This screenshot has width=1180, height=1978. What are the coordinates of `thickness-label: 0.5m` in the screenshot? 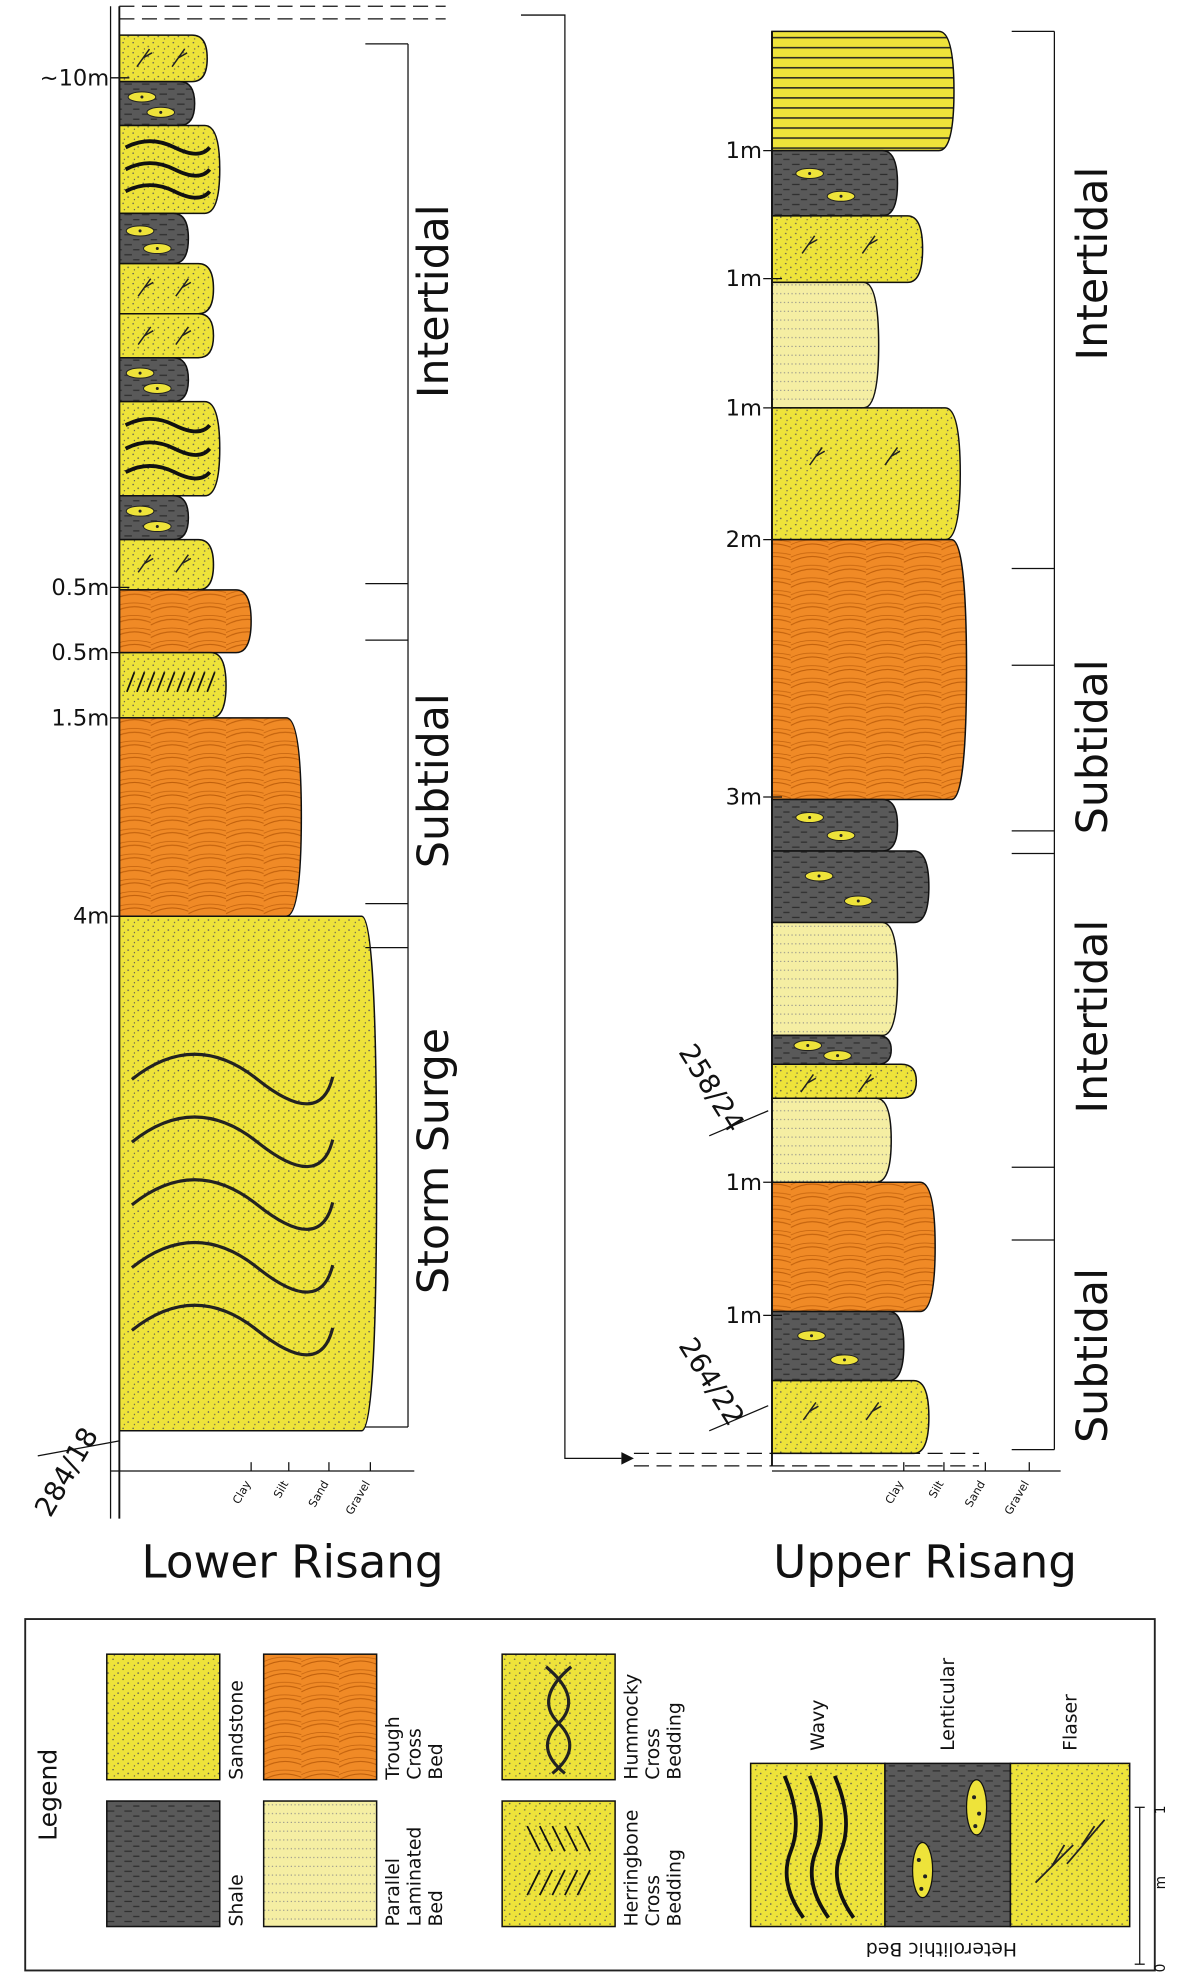 It's located at (80, 653).